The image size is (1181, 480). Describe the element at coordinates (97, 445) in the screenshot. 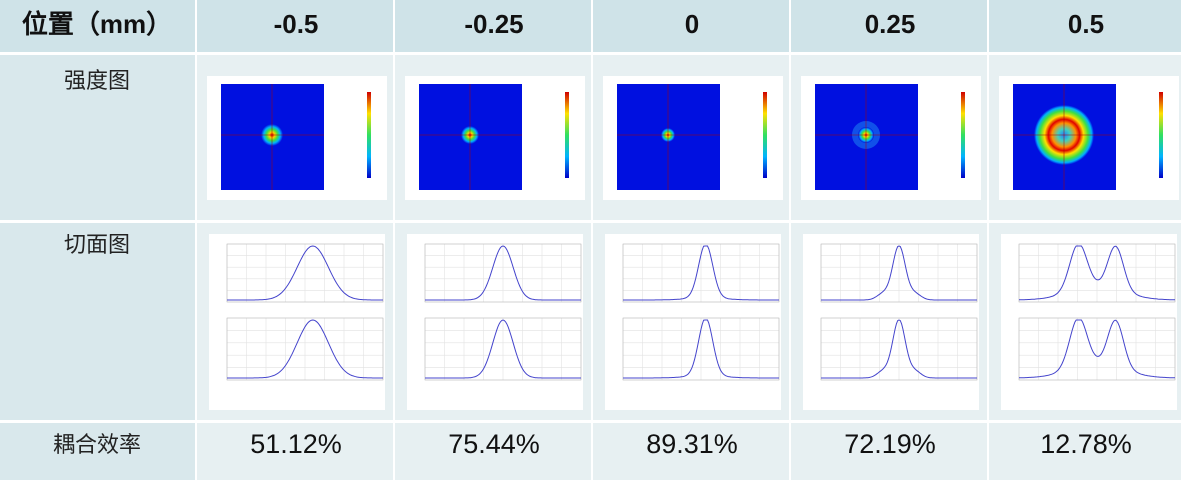

I see `row-label: 耦合效率` at that location.